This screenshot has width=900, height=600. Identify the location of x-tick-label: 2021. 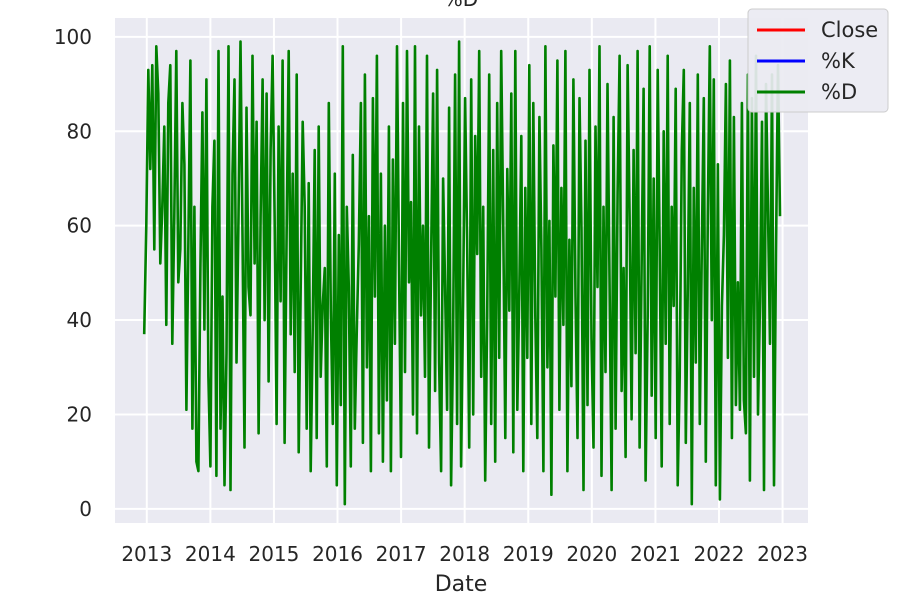
(655, 554).